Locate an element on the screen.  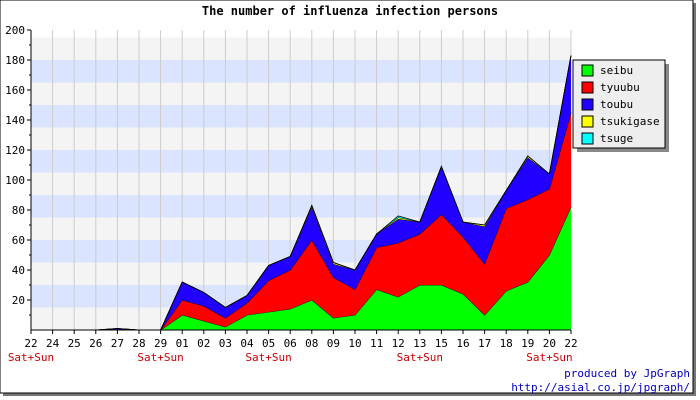
y-tick-label: 120 is located at coordinates (15, 150).